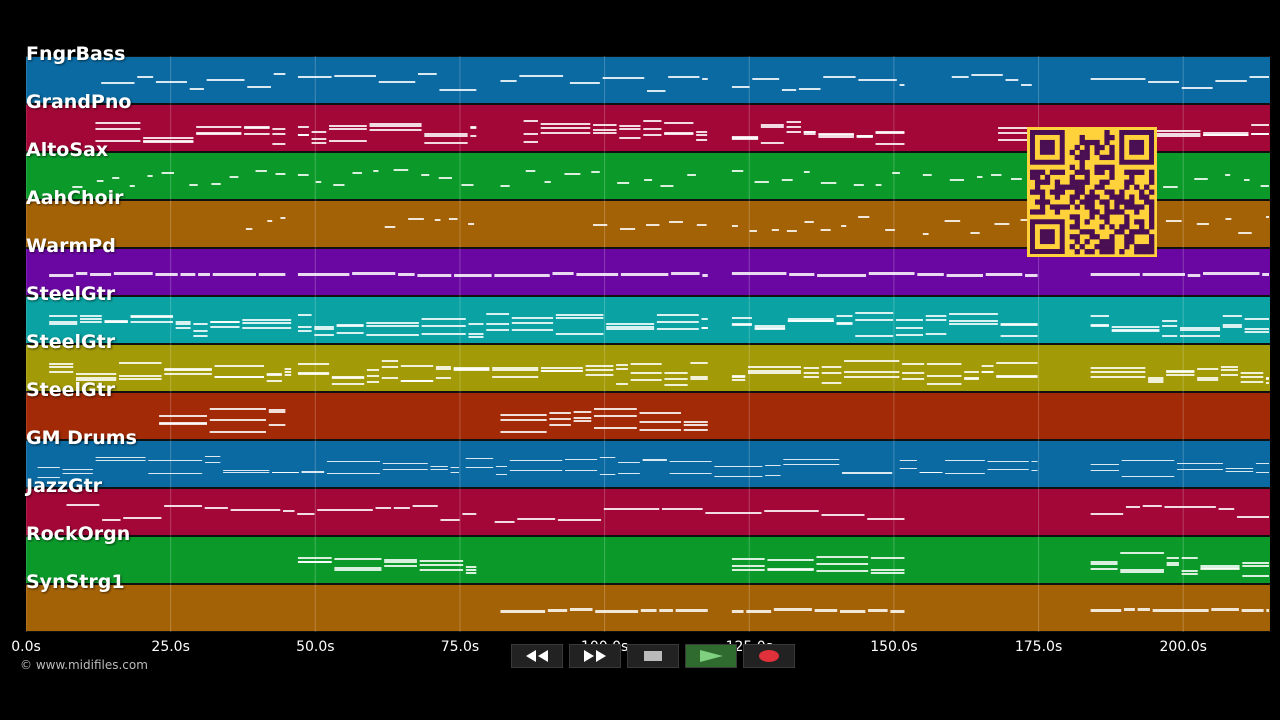 This screenshot has height=720, width=1280. What do you see at coordinates (78, 534) in the screenshot?
I see `track-label: RockOrgn` at bounding box center [78, 534].